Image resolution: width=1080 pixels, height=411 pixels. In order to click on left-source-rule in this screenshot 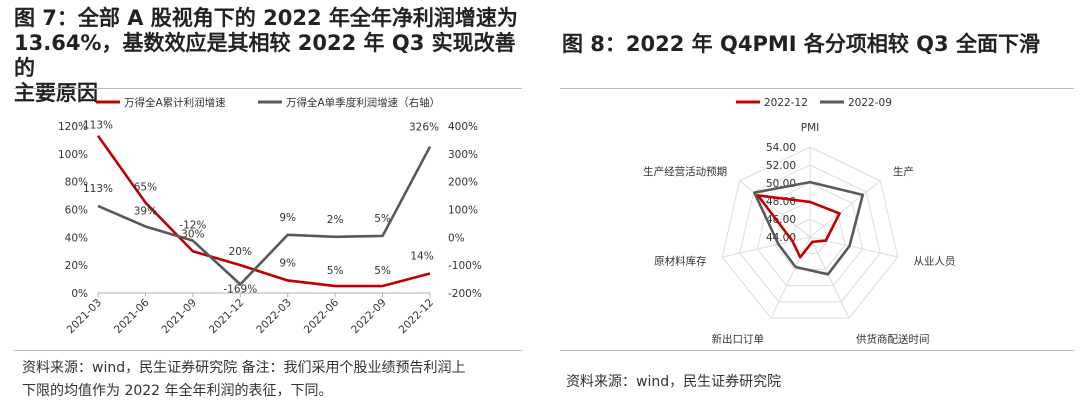, I will do `click(268, 350)`.